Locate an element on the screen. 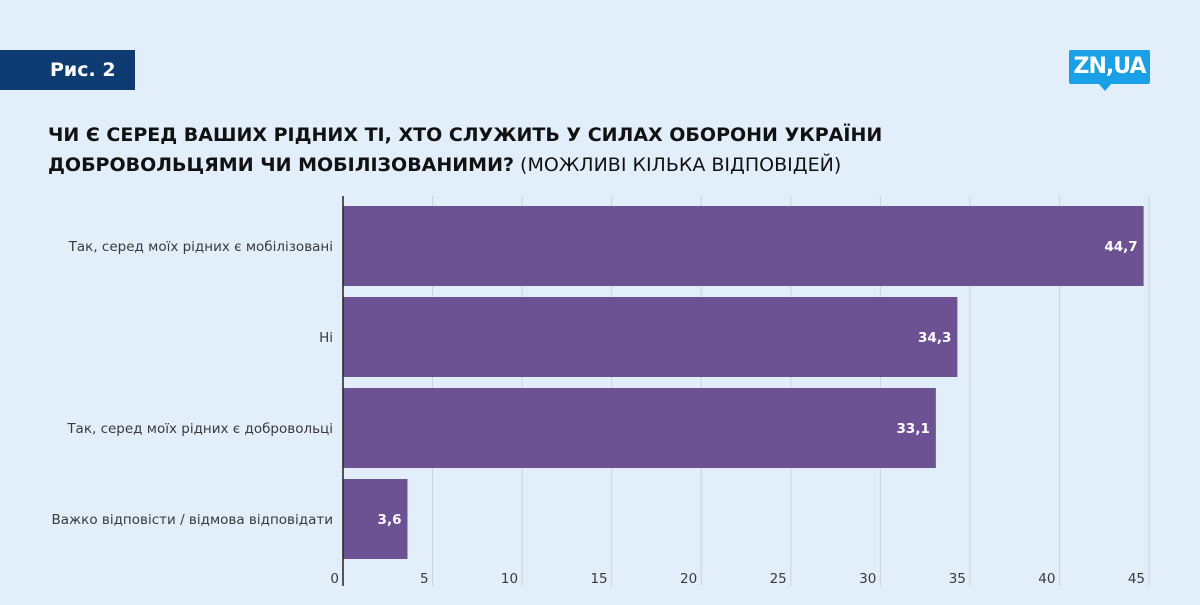 Image resolution: width=1200 pixels, height=605 pixels. chart-title-note: (МОЖЛИВІ КІЛЬКА ВІДПОВІДЕЙ) is located at coordinates (678, 165).